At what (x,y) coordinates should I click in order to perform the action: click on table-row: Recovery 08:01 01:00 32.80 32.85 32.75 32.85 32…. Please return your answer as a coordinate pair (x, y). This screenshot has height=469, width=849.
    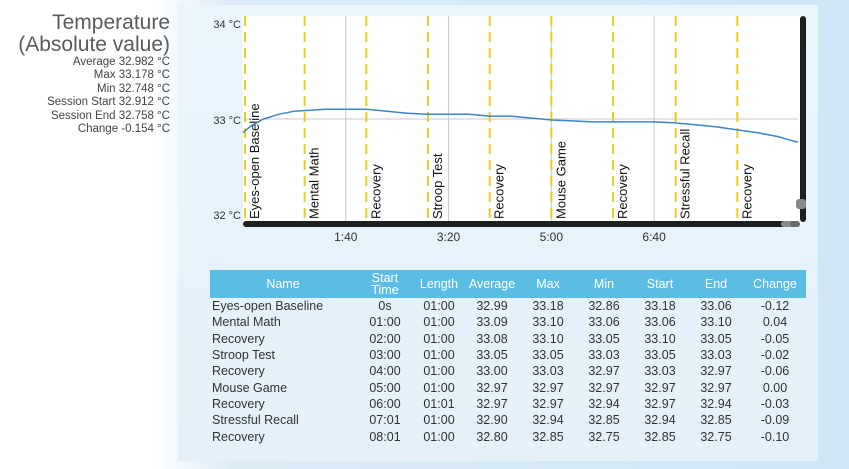
    Looking at the image, I should click on (508, 436).